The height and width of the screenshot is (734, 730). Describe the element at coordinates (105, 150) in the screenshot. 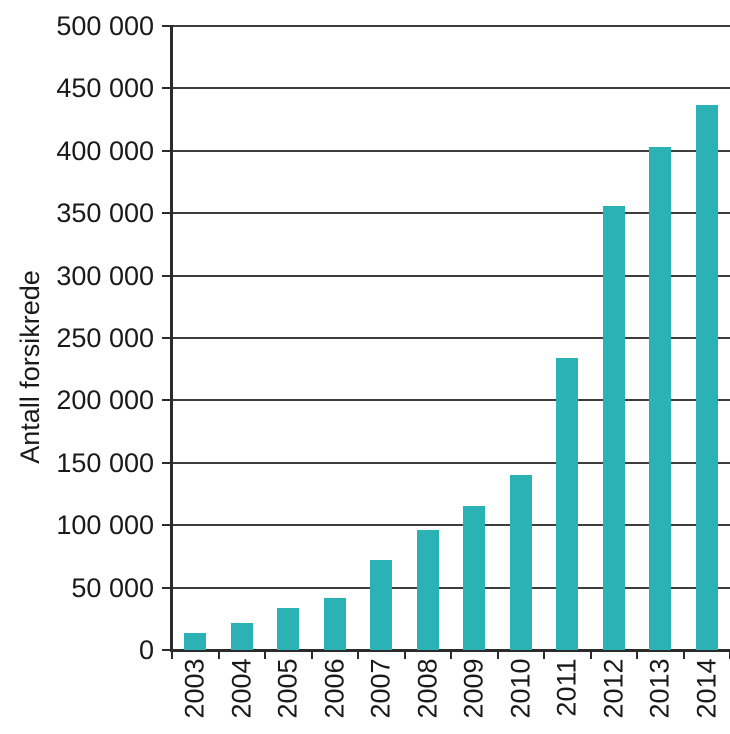

I see `y-axis-tick-label: 400 000` at that location.